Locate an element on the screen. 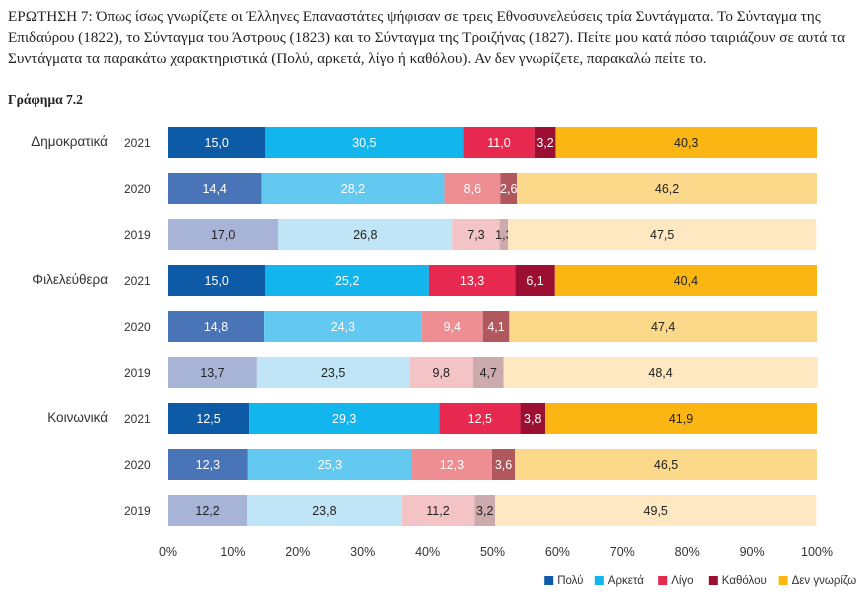  data-label: 48,4 is located at coordinates (660, 373).